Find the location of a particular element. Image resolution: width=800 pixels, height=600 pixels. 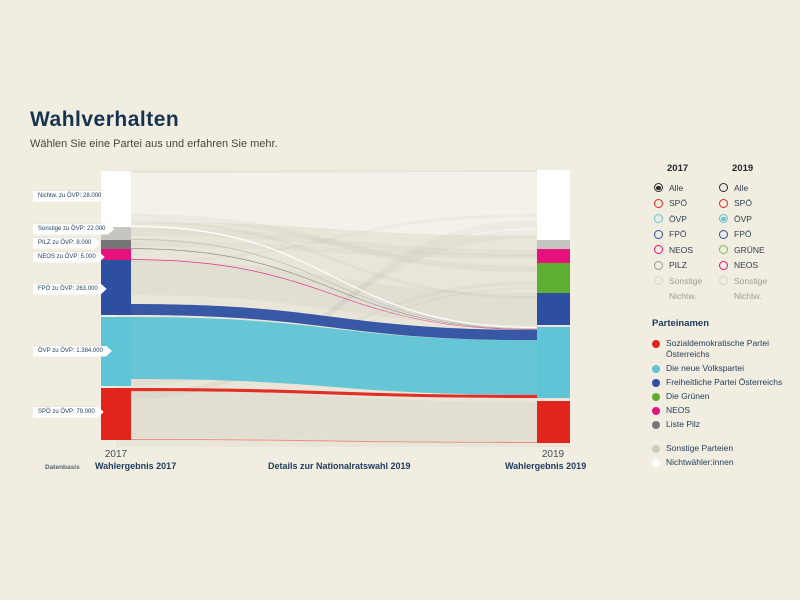

flow-label-5: FPÖ zu ÖVP: 263.000 is located at coordinates (70, 289).